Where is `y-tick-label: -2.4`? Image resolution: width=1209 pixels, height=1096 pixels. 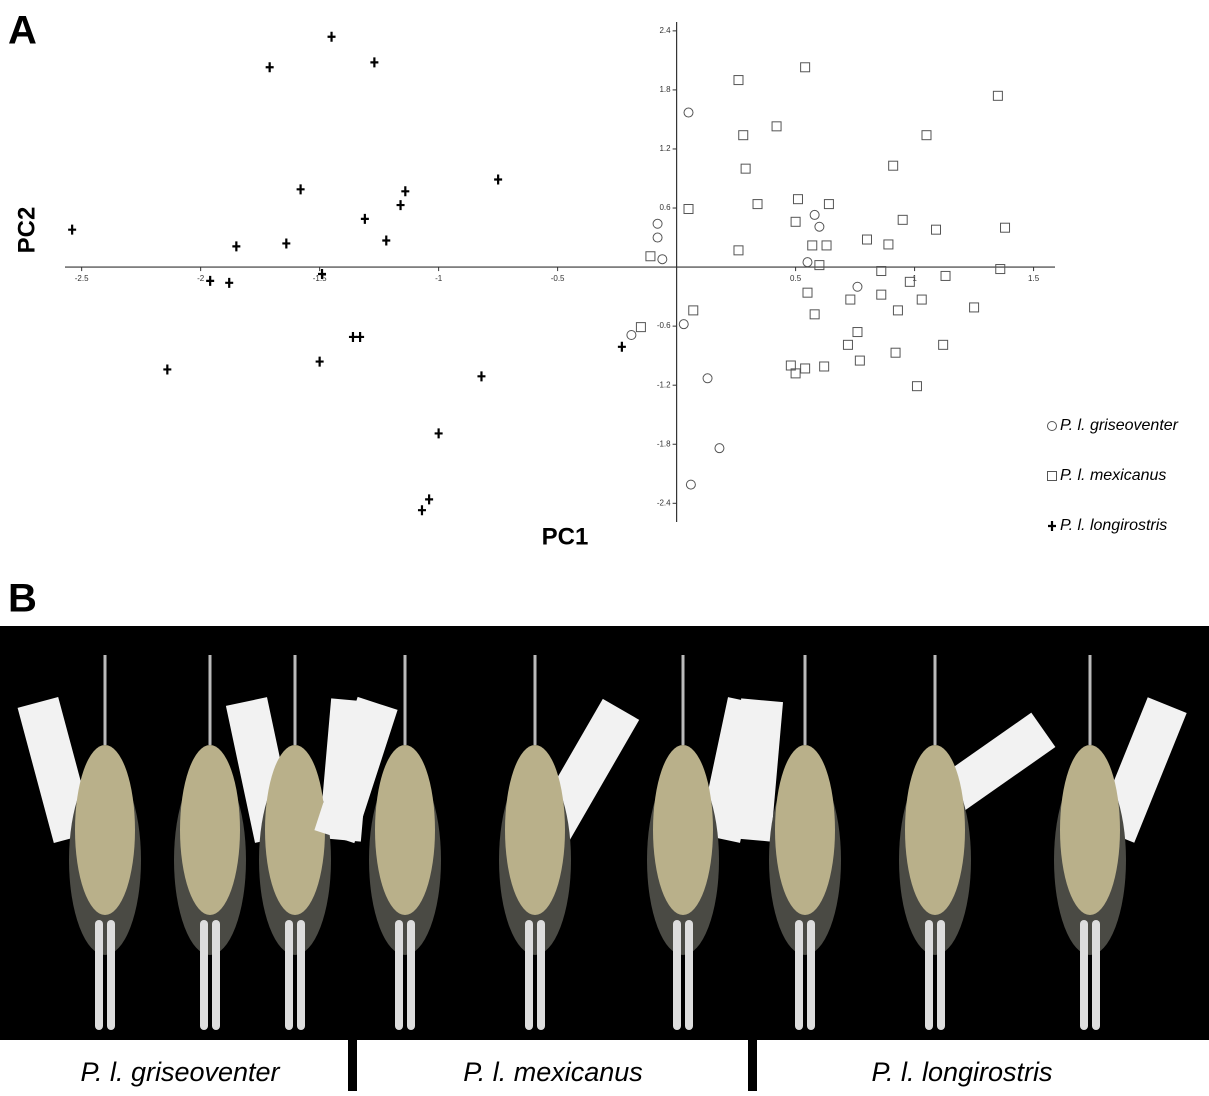
y-tick-label: -2.4 is located at coordinates (664, 502).